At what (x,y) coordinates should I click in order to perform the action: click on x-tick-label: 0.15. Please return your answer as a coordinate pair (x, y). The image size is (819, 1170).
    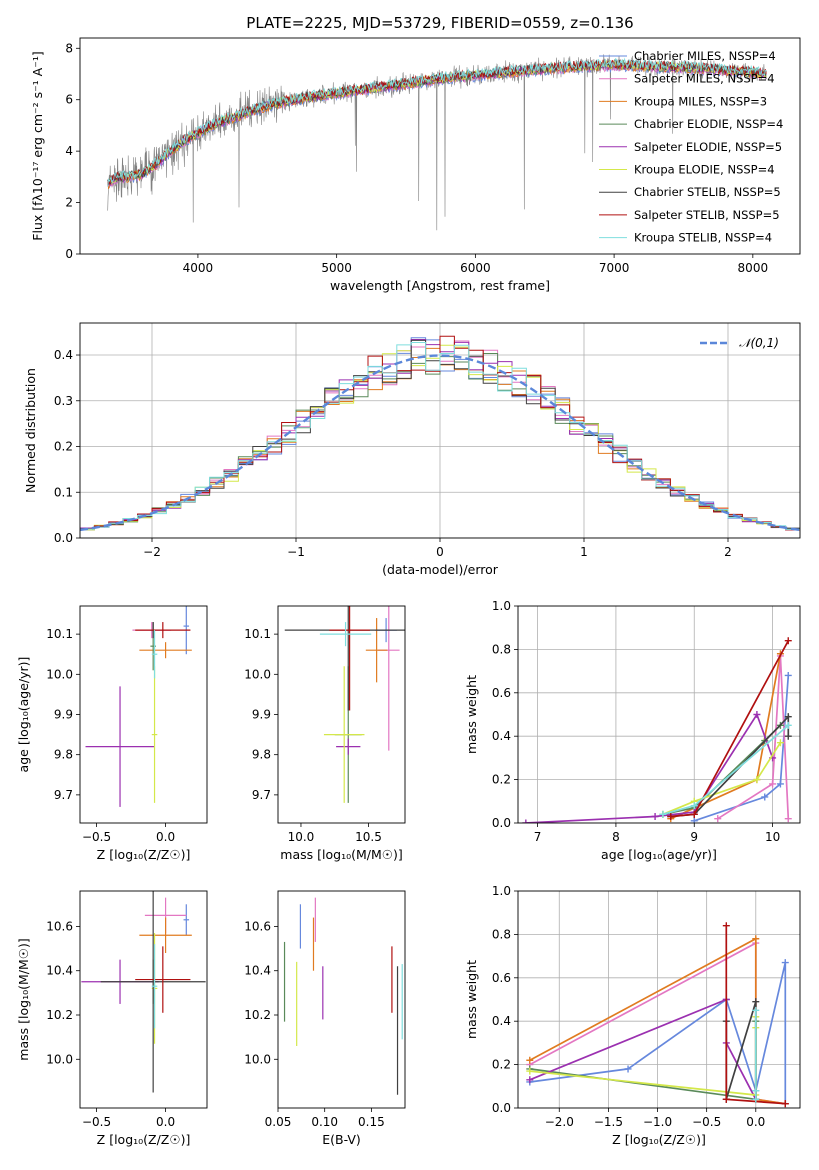
    Looking at the image, I should click on (371, 1122).